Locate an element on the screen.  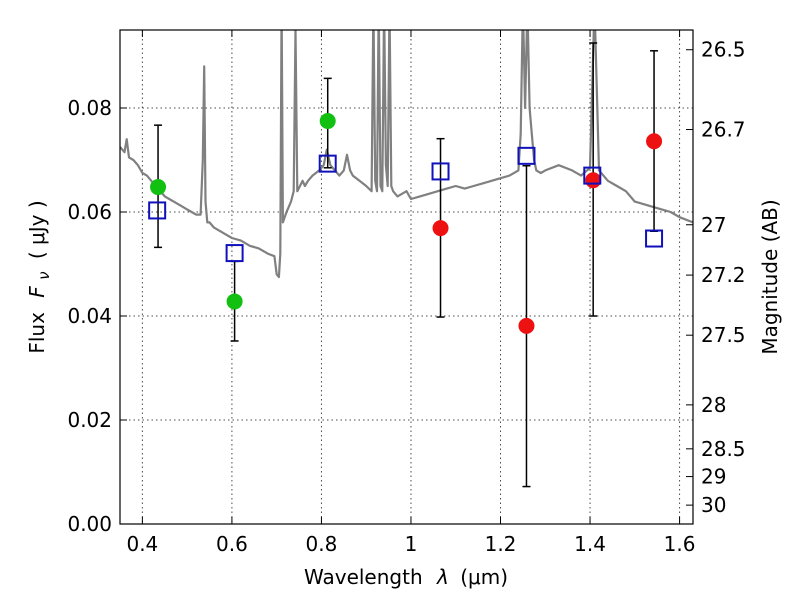
y2-tick-label: 27 is located at coordinates (713, 225).